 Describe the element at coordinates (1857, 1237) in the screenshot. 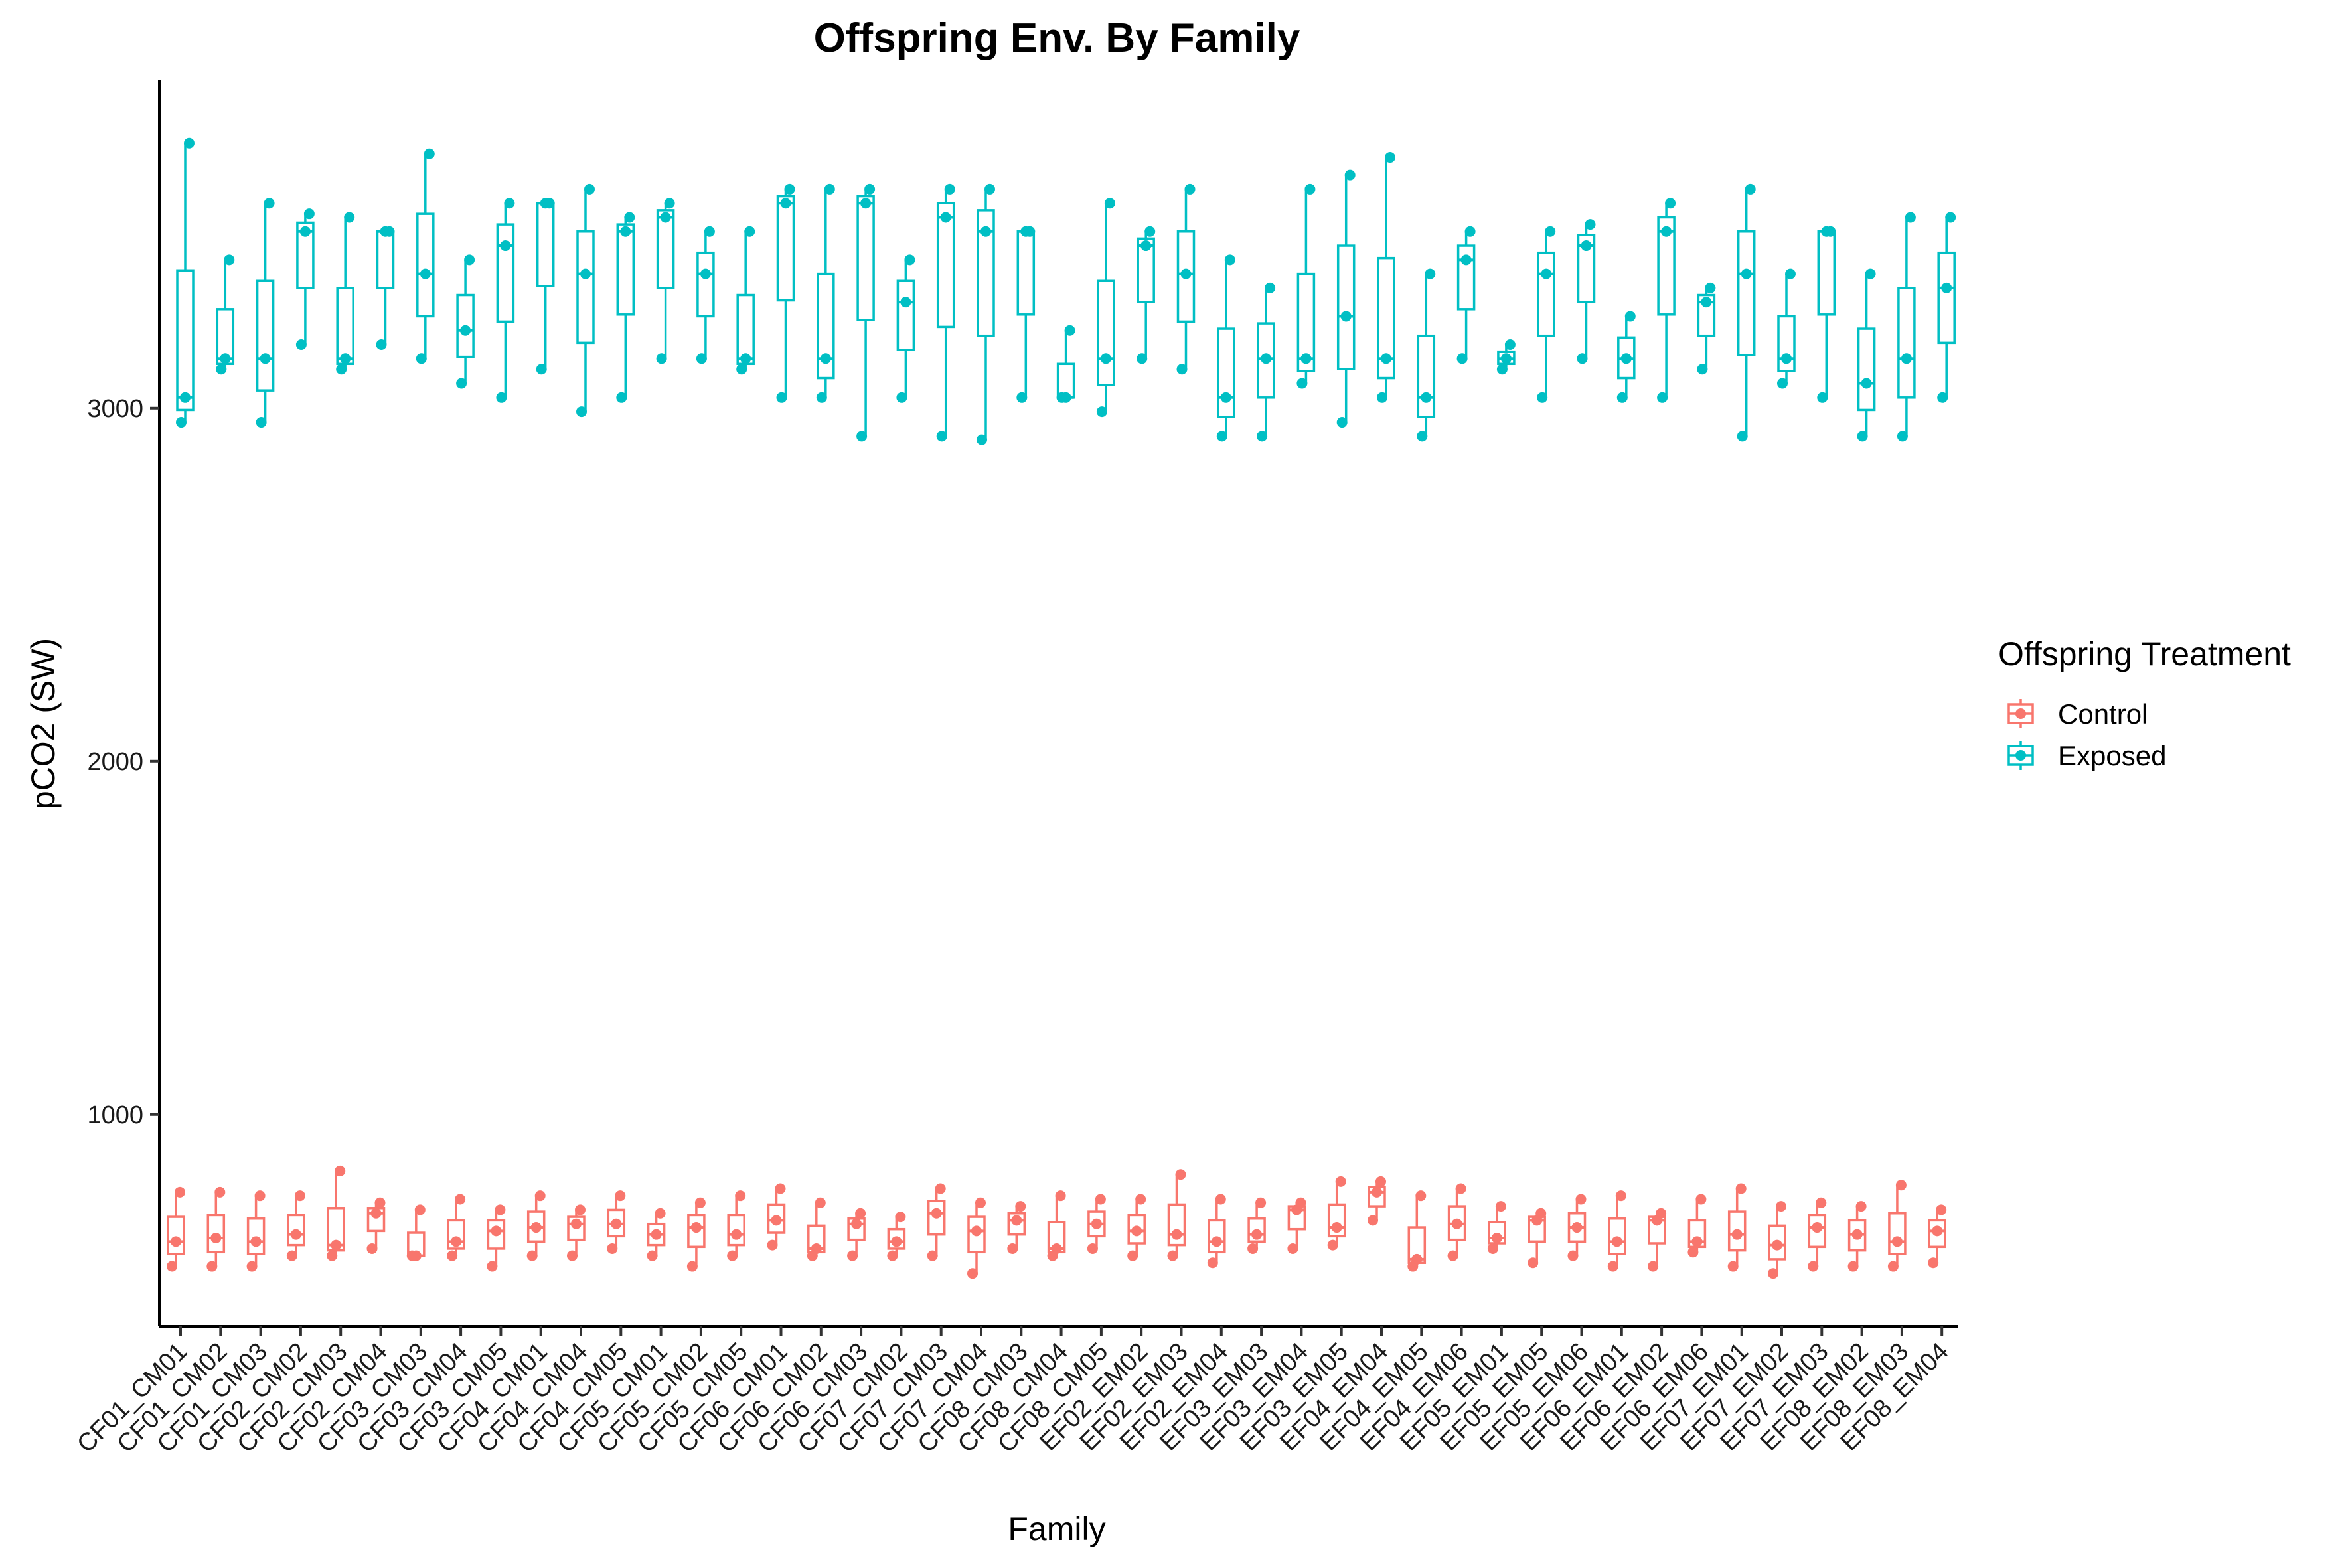

I see `box-control-EF08_EM02` at that location.